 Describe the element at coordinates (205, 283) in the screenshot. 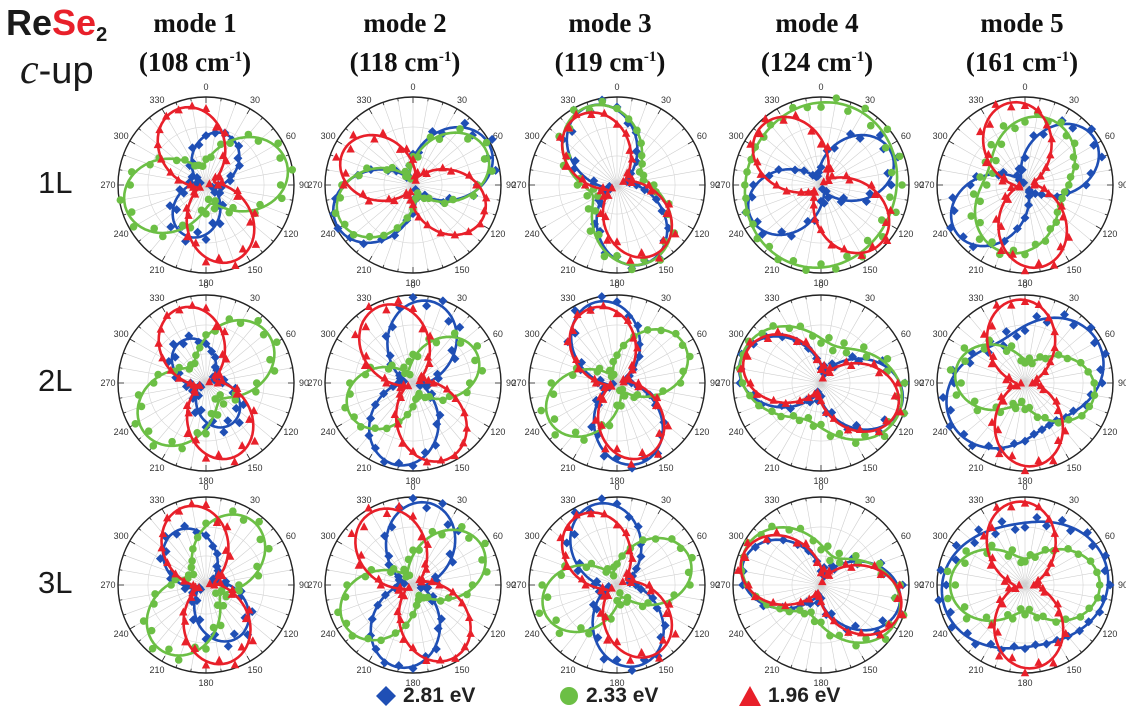

I see `tick-label: 180` at that location.